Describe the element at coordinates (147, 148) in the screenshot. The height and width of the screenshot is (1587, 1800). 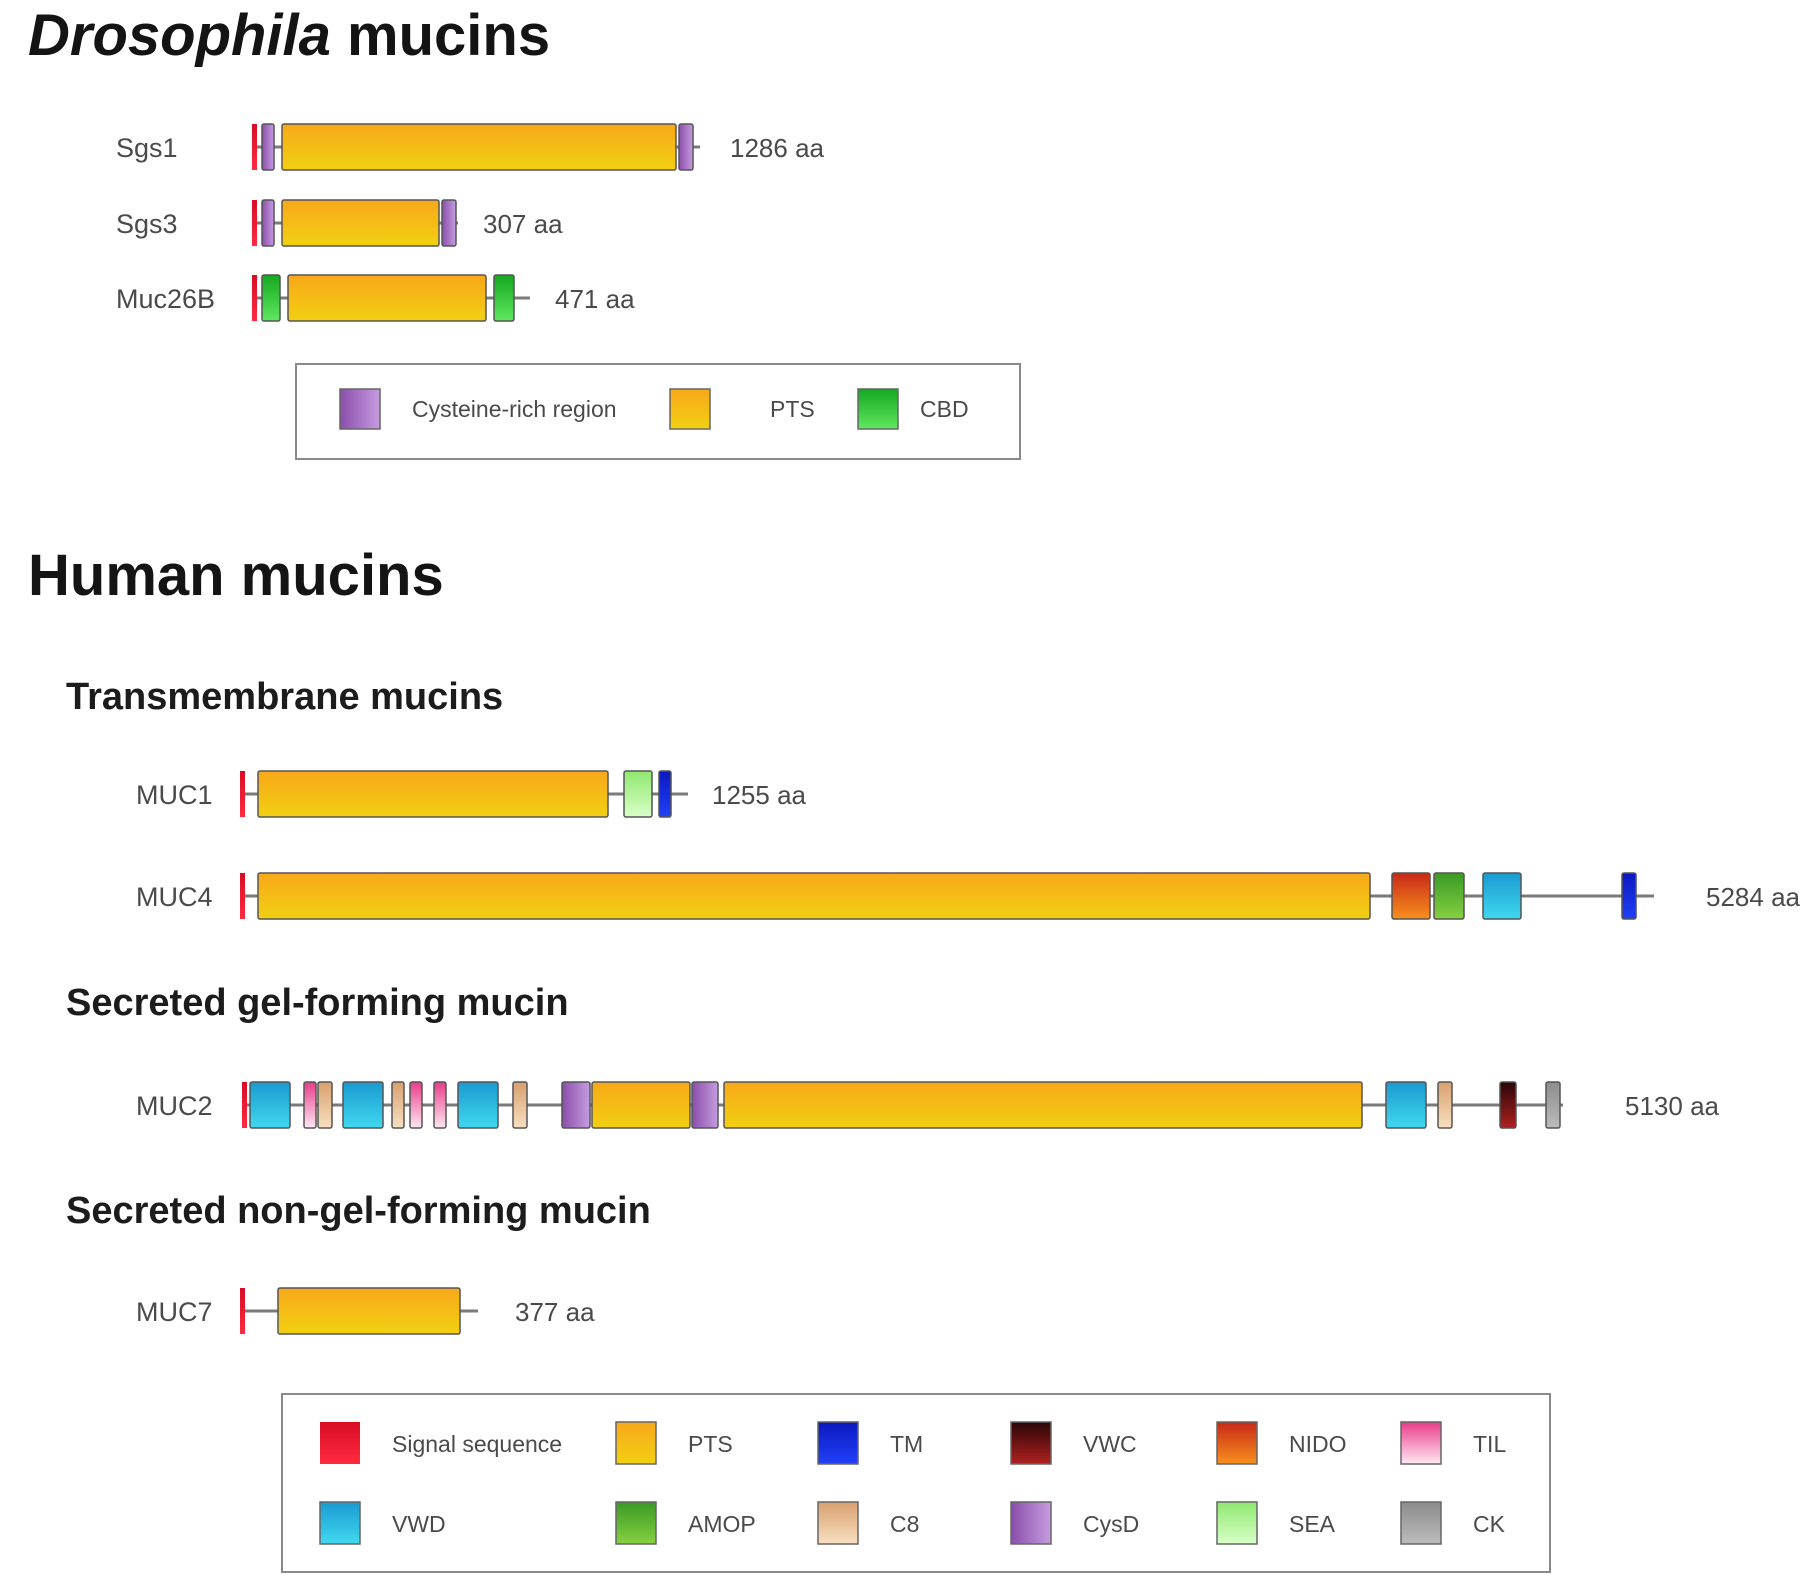
I see `protein-name-sgs1: Sgs1` at that location.